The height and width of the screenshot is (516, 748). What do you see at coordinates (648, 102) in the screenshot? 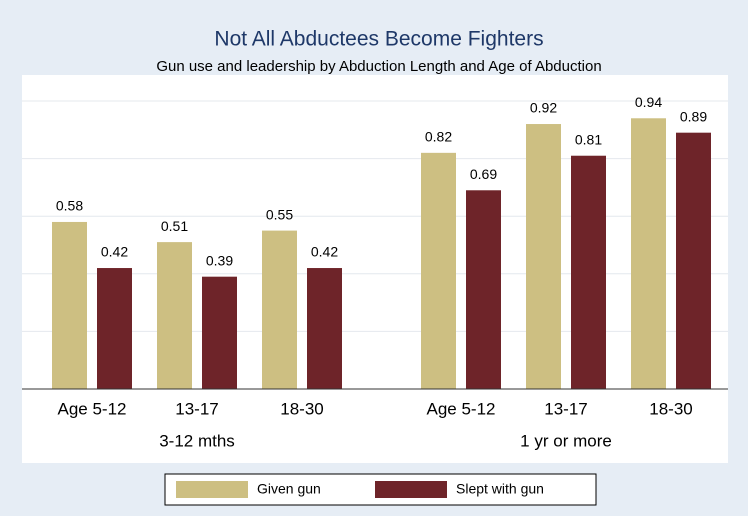
I see `value-label: 0.94` at bounding box center [648, 102].